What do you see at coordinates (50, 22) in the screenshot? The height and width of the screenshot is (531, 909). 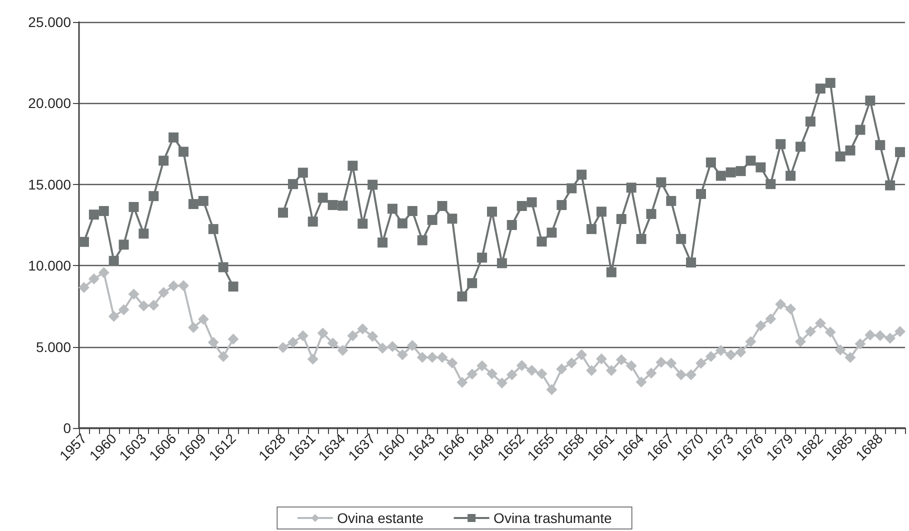 I see `y-tick-label: 25.000` at bounding box center [50, 22].